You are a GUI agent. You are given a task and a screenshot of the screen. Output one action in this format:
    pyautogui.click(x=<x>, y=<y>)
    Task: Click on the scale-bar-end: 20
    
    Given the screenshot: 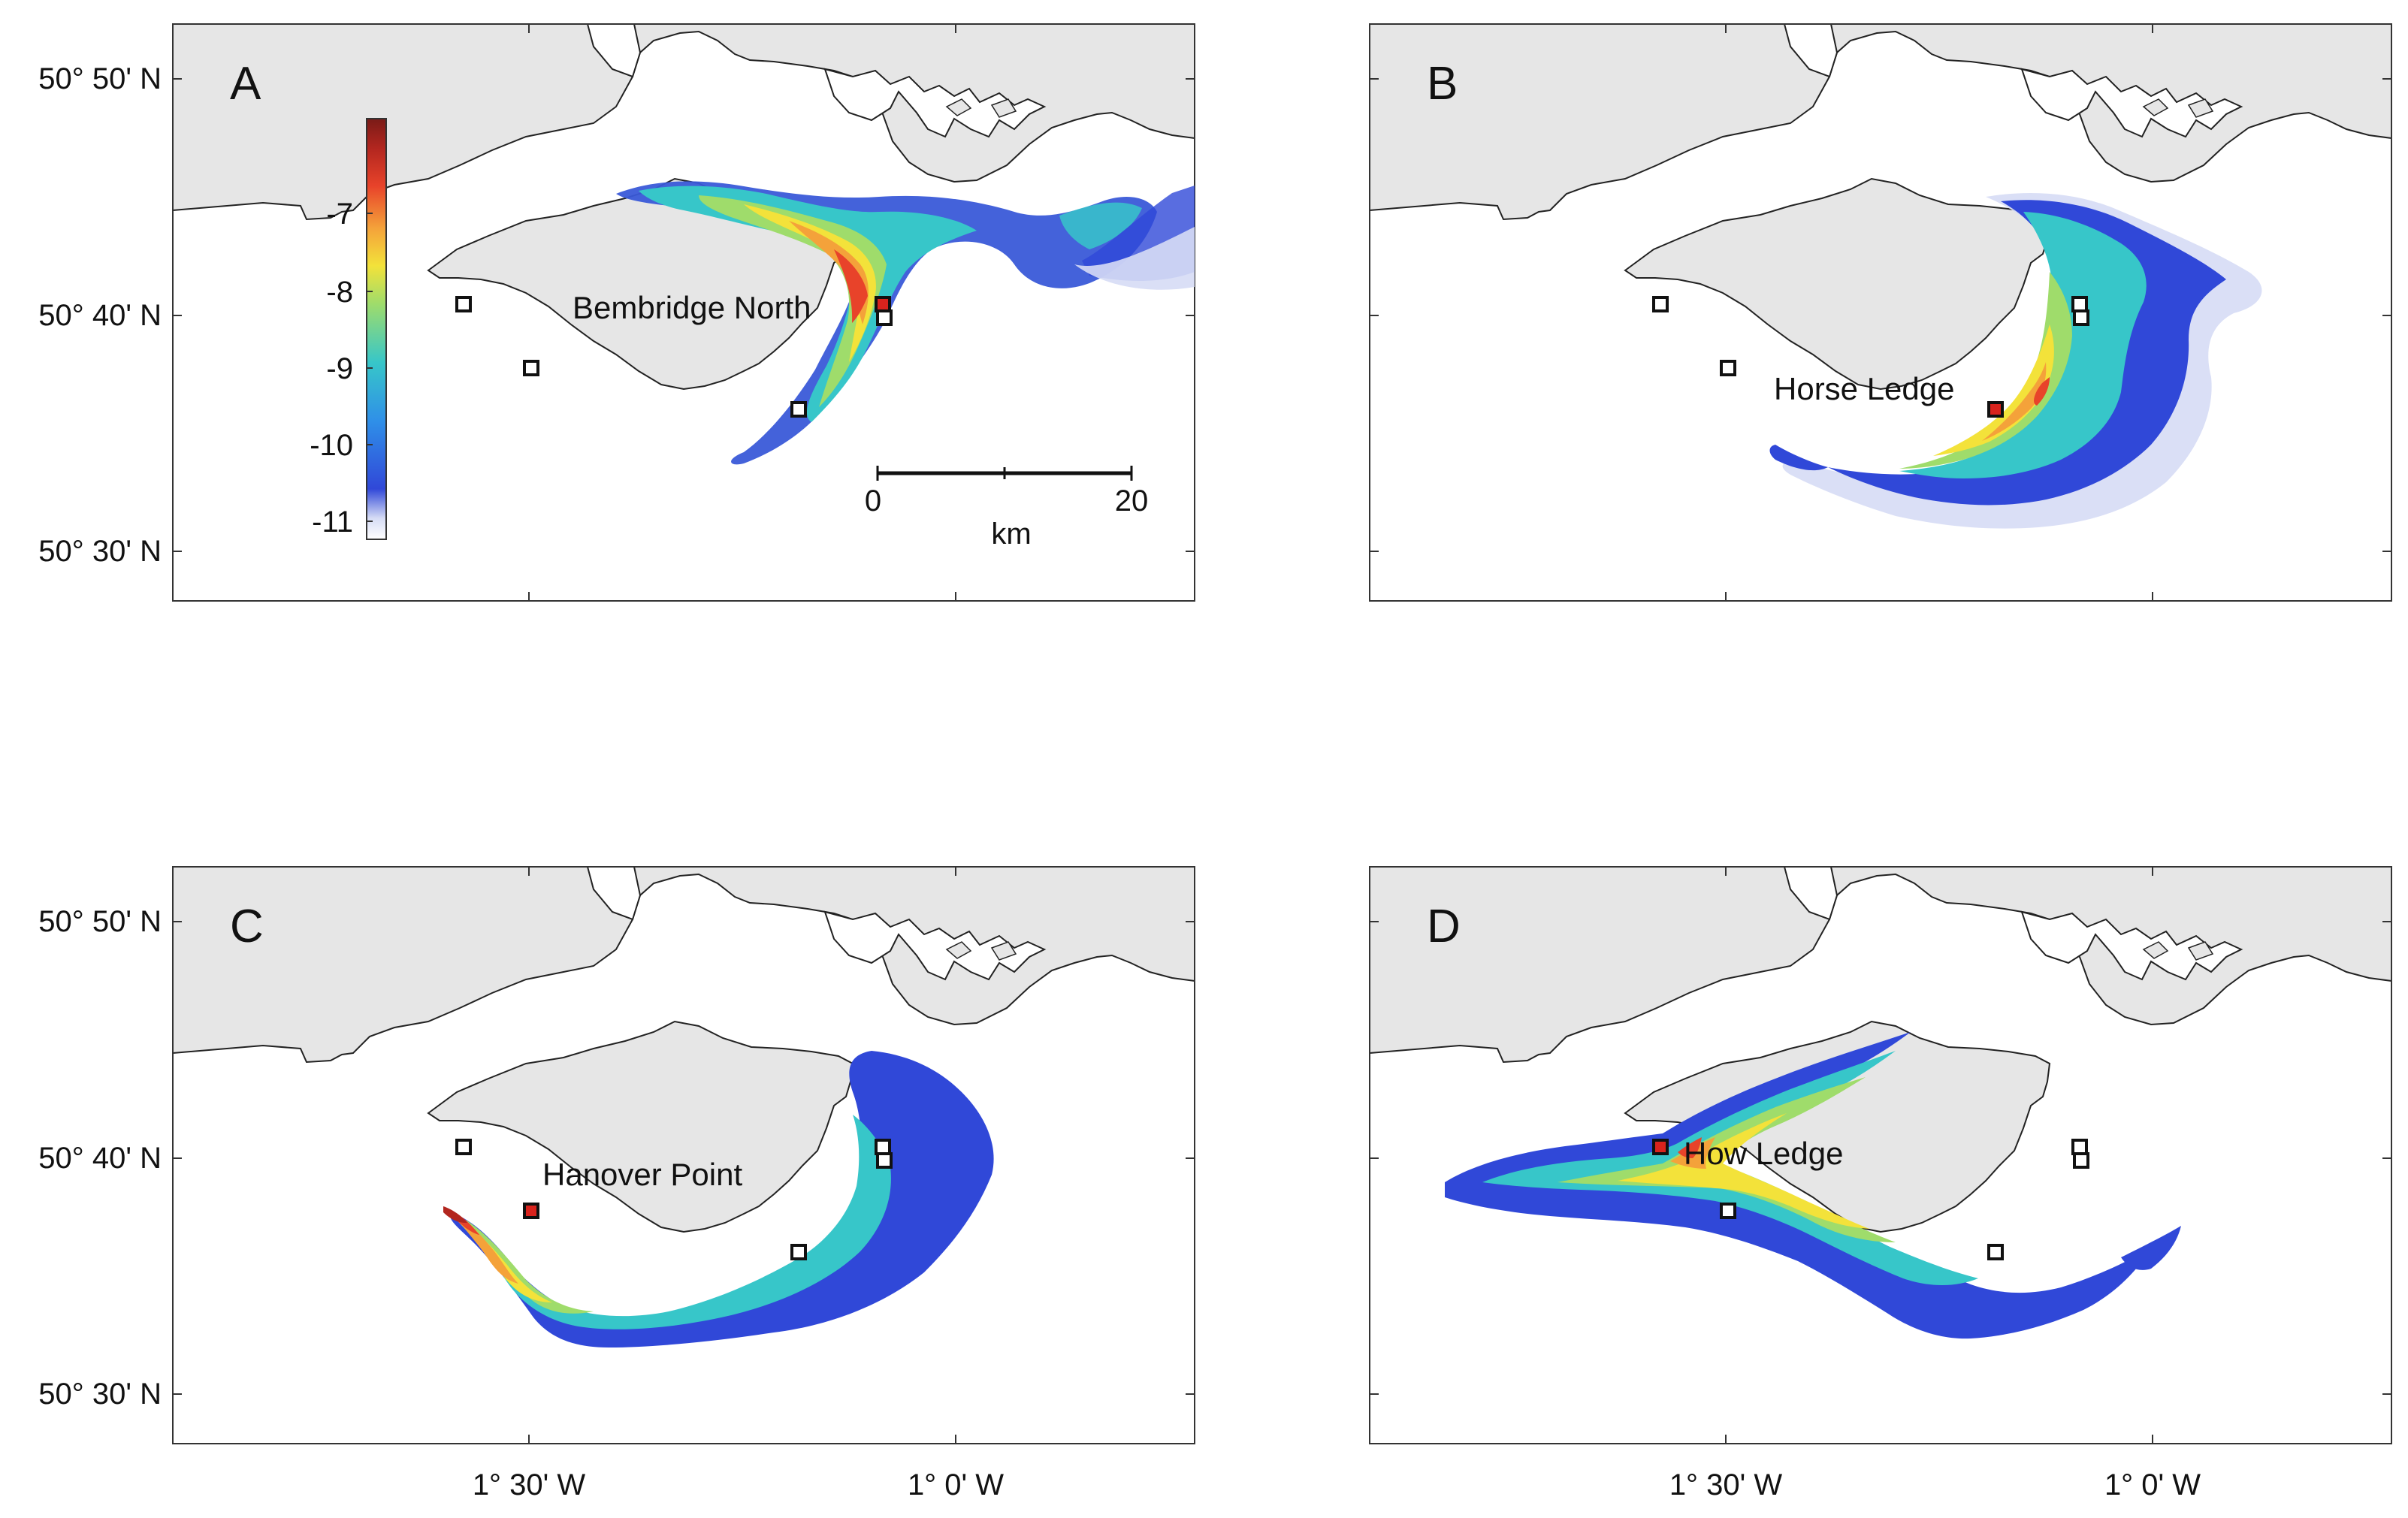 What is the action you would take?
    pyautogui.click(x=1132, y=501)
    